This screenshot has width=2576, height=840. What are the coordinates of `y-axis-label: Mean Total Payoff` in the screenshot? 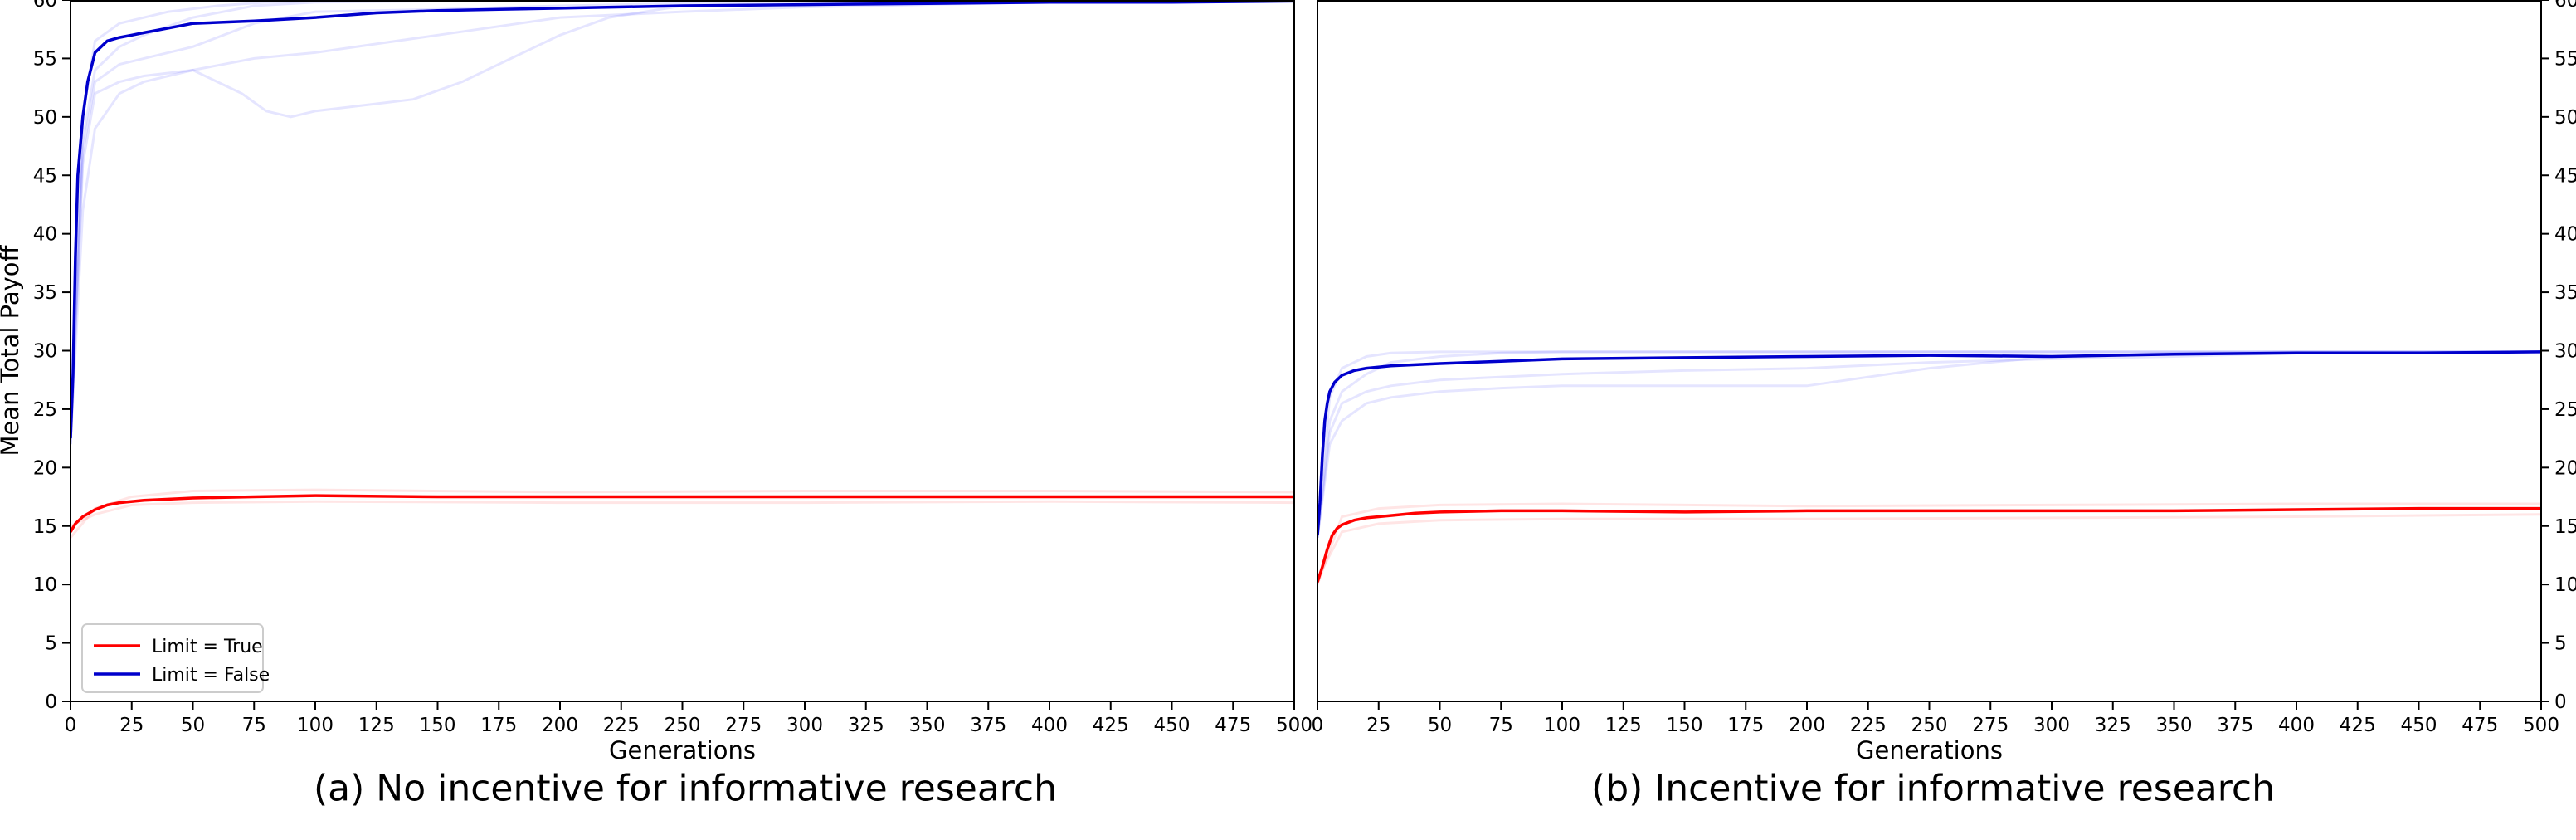 It's located at (12, 350).